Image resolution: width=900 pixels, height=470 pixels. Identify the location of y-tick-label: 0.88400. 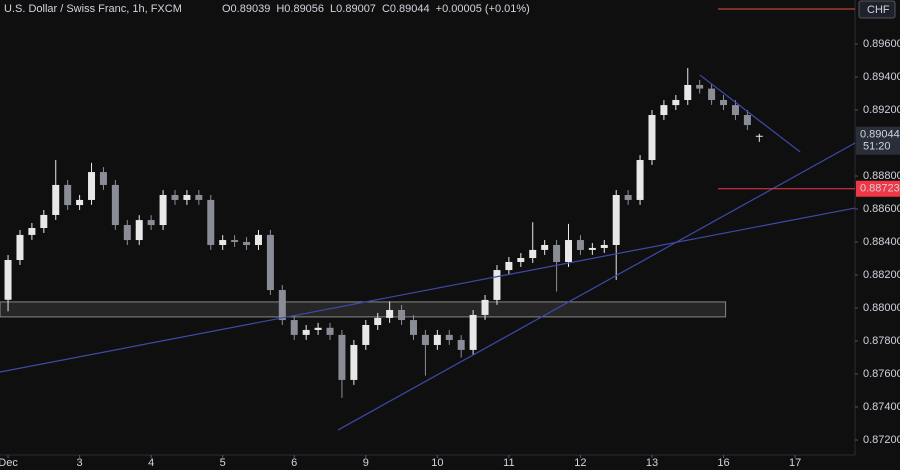
(881, 242).